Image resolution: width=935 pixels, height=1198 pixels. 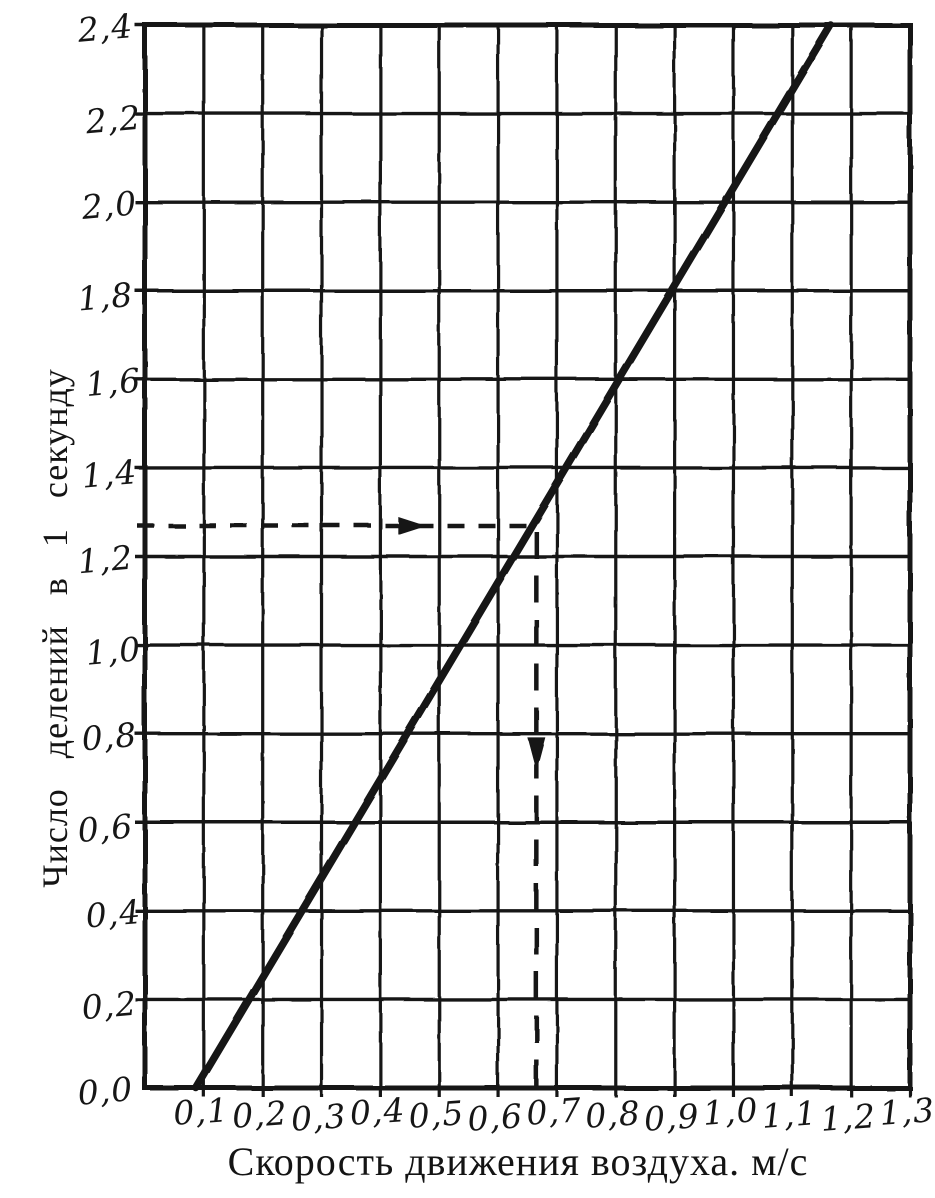 What do you see at coordinates (378, 1111) in the screenshot?
I see `x-tick-label: 0,4` at bounding box center [378, 1111].